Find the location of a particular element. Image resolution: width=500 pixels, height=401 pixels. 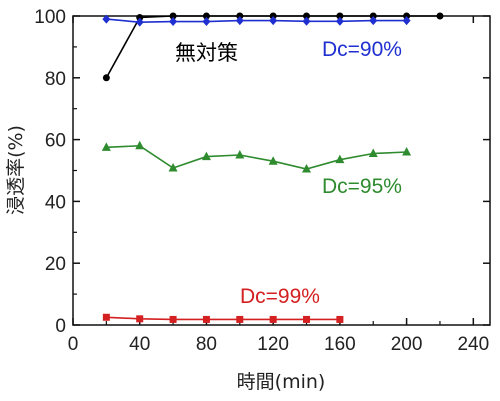

series-label-dc99: Dc=99% is located at coordinates (280, 296).